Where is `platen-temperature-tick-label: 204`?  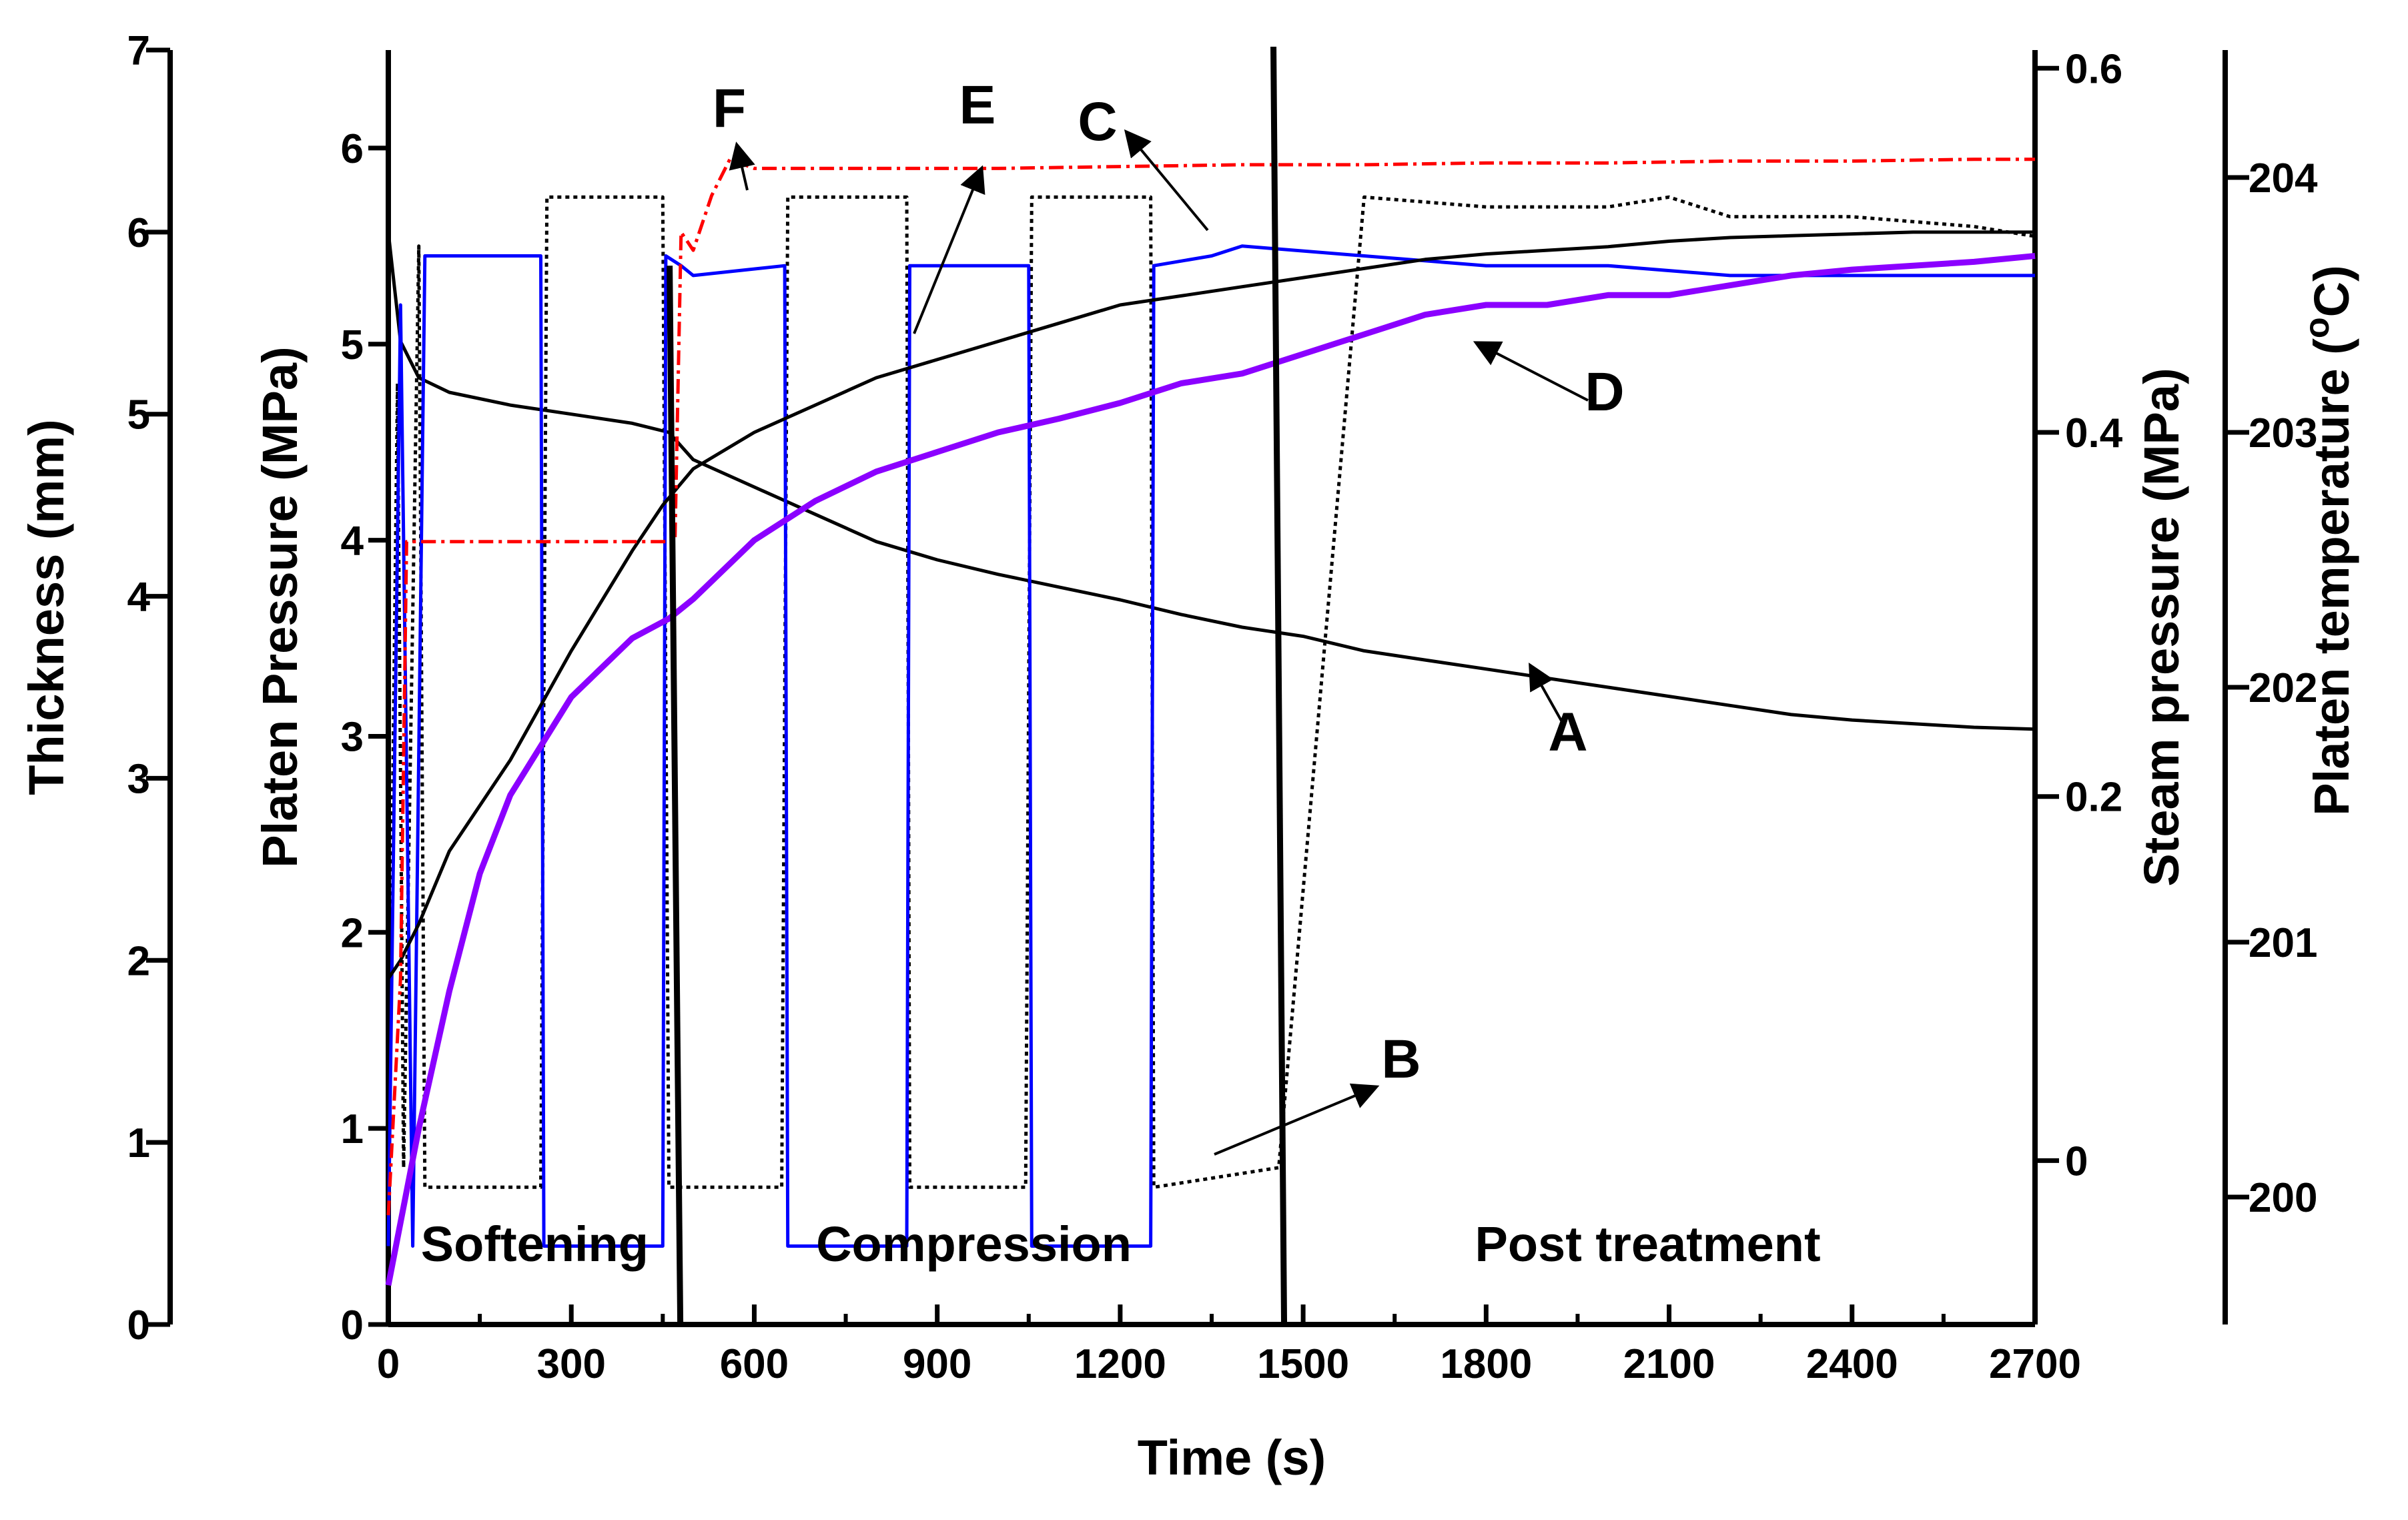 platen-temperature-tick-label: 204 is located at coordinates (2284, 178).